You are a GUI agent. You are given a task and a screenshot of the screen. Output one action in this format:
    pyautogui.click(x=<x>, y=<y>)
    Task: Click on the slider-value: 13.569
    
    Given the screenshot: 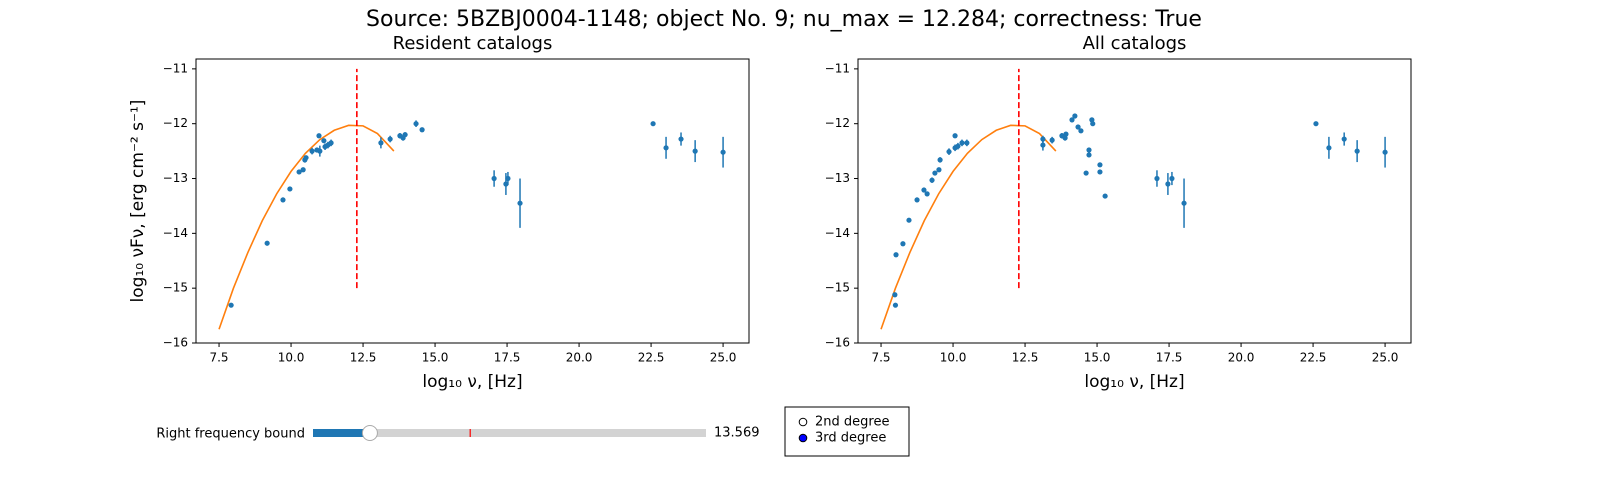 What is the action you would take?
    pyautogui.click(x=737, y=433)
    